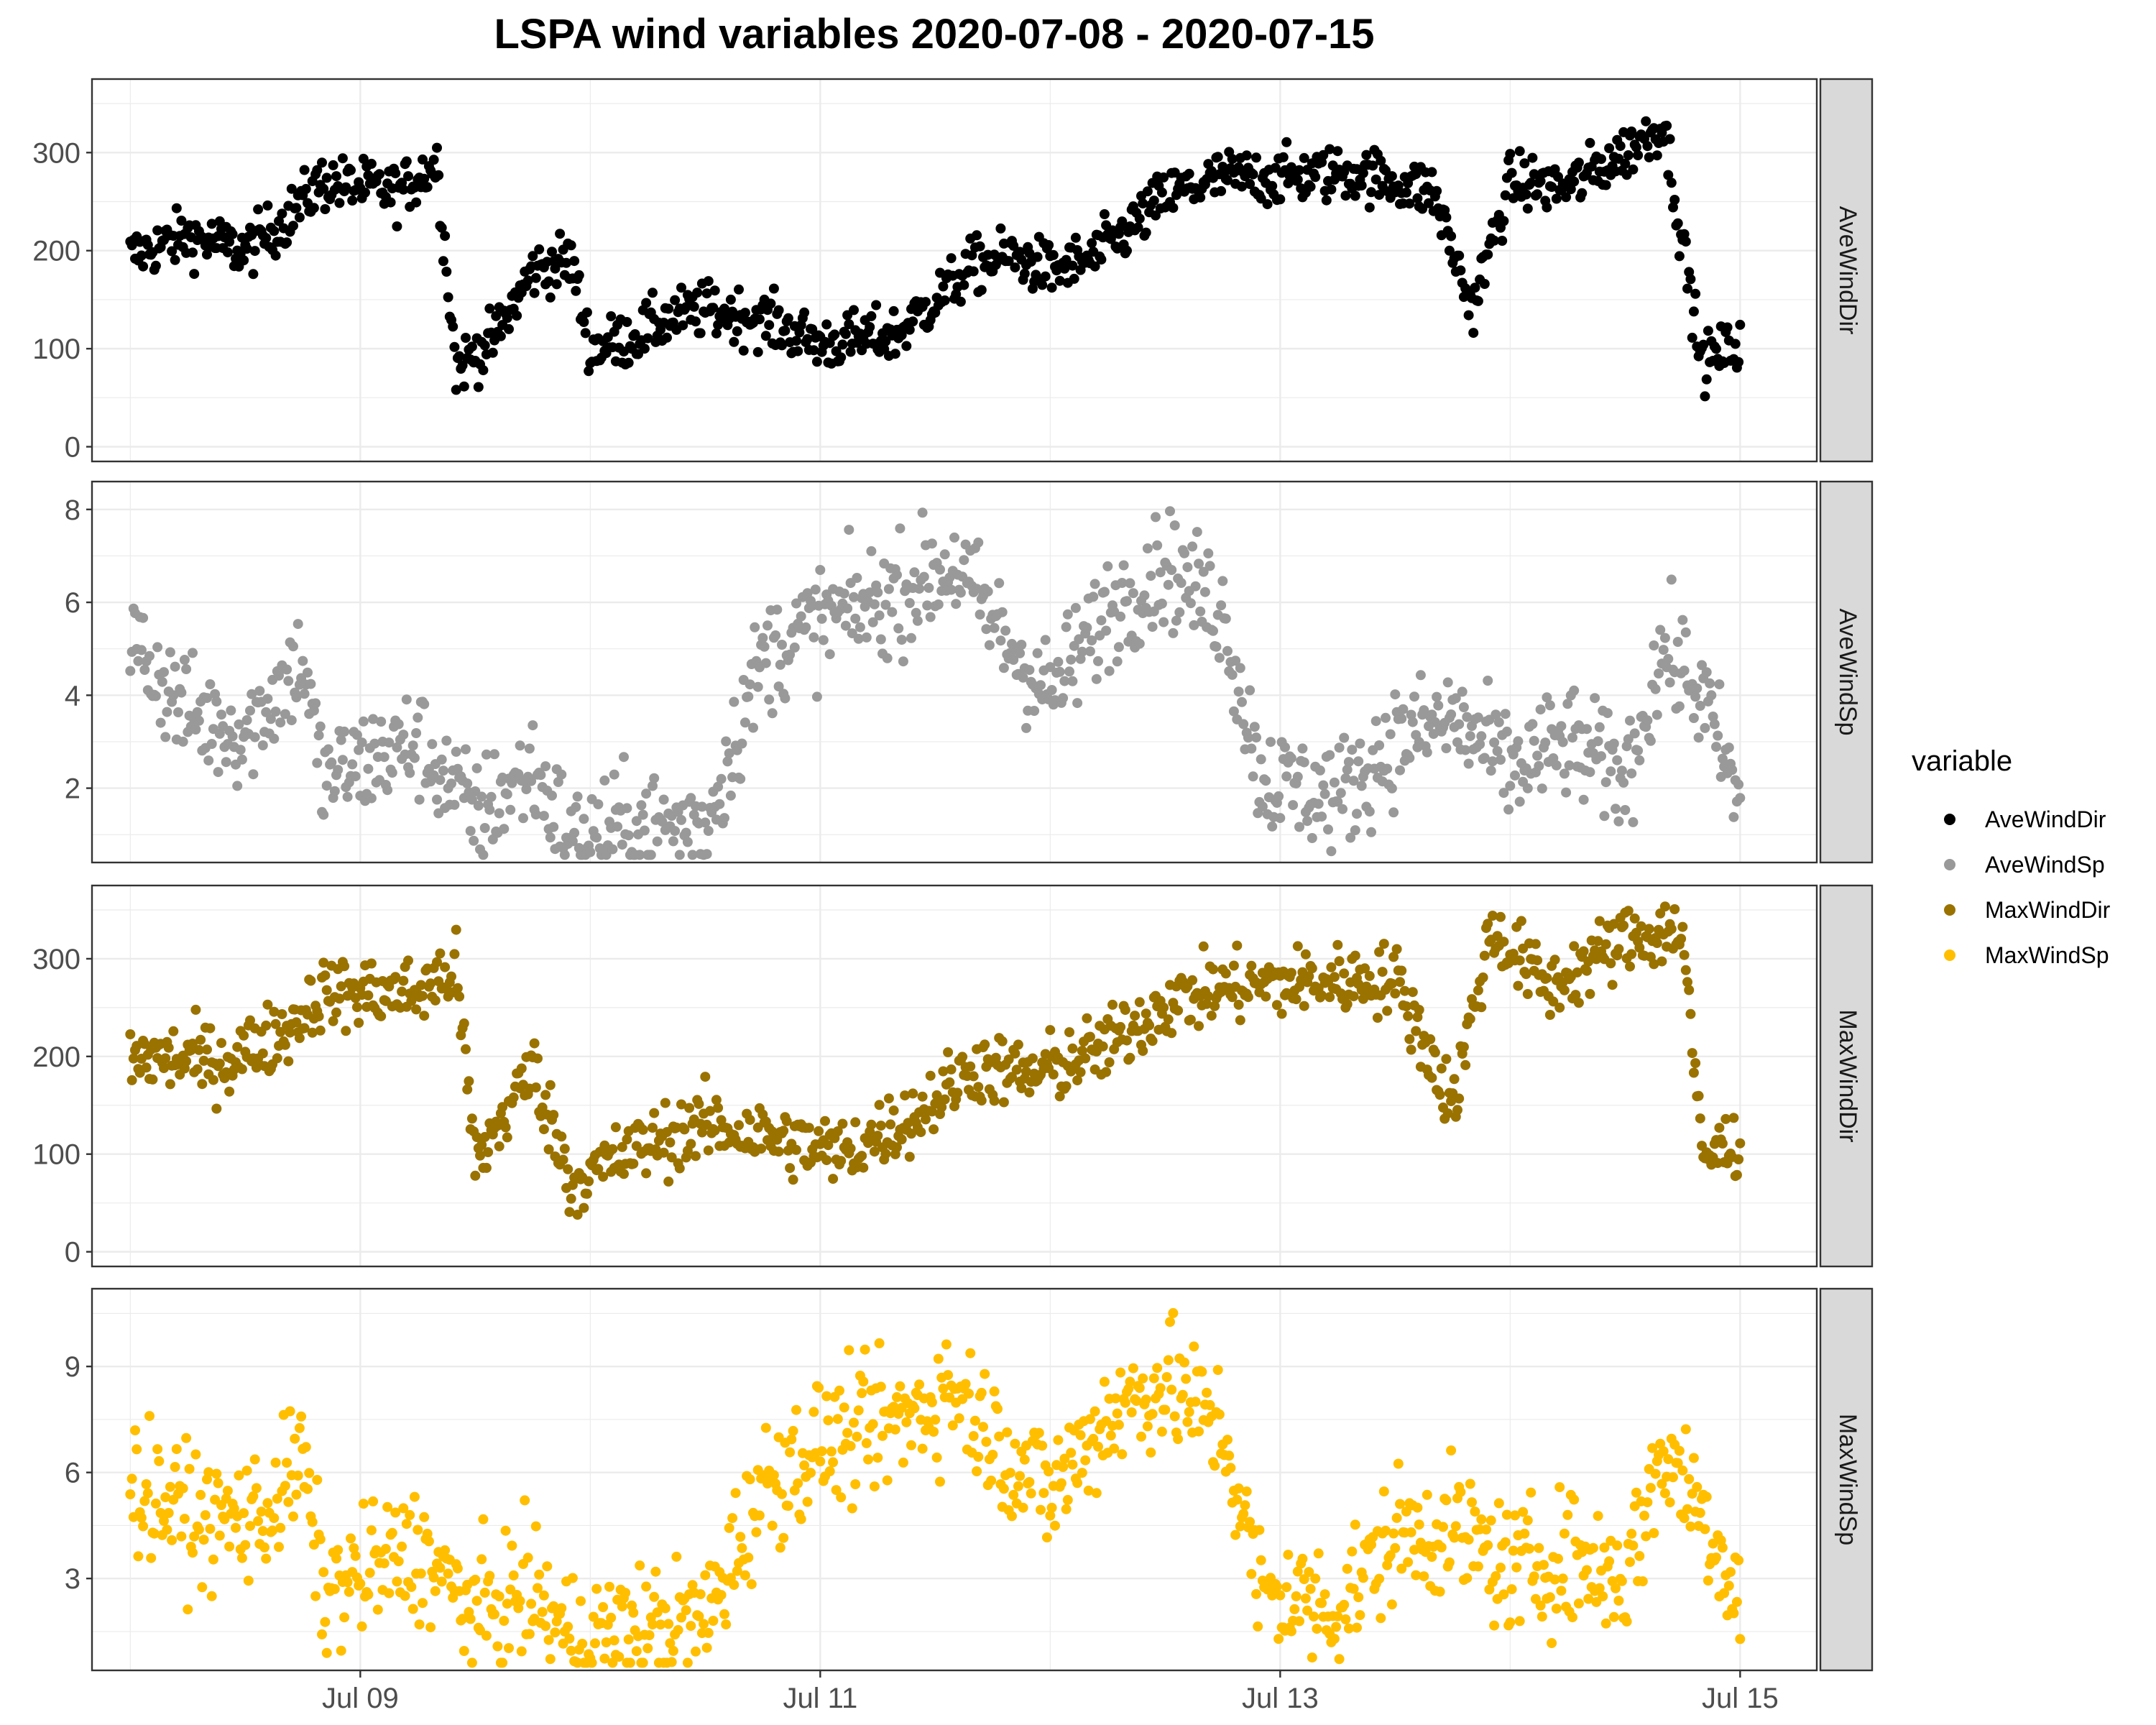 This screenshot has width=2156, height=1725. Describe the element at coordinates (1280, 1698) in the screenshot. I see `x-tick-label: Jul 13` at that location.